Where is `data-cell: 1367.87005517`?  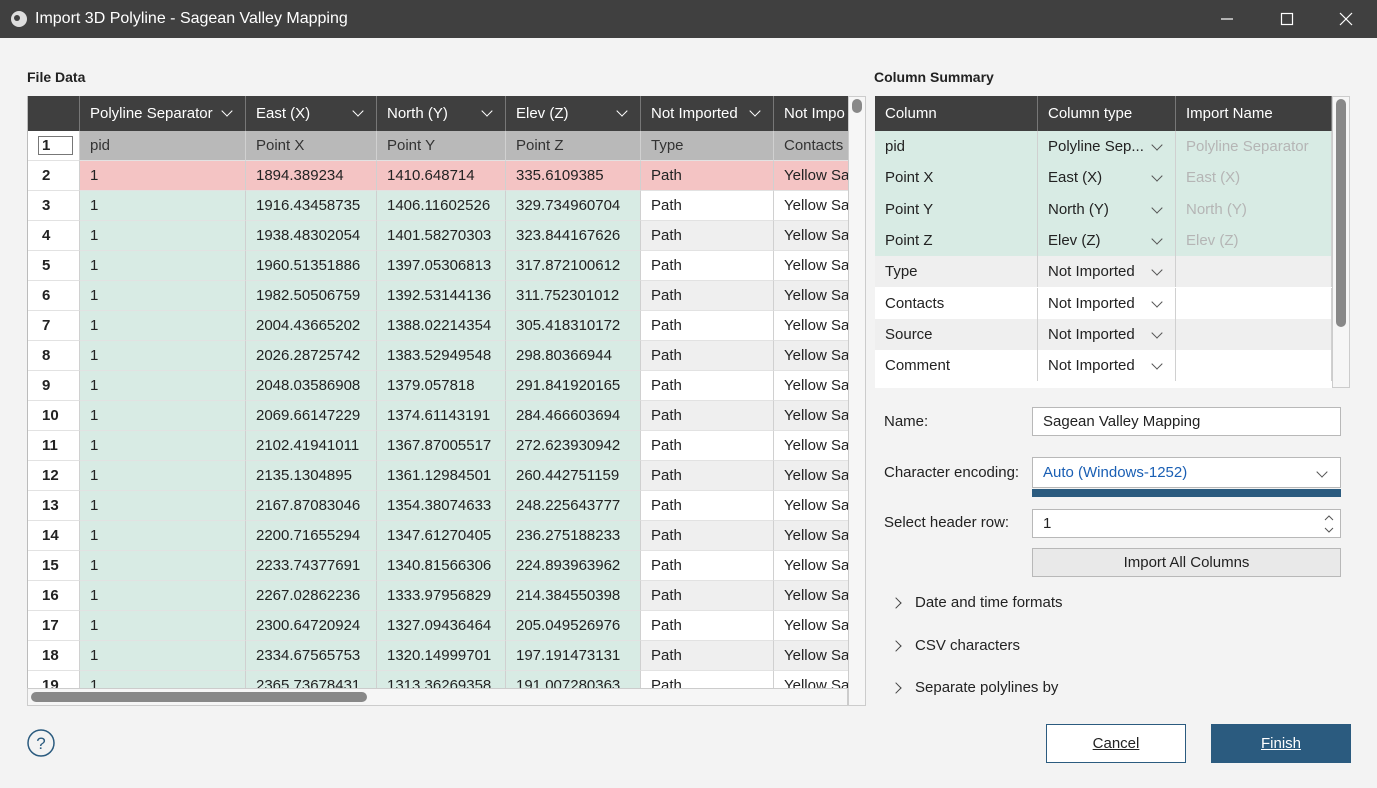 data-cell: 1367.87005517 is located at coordinates (441, 446).